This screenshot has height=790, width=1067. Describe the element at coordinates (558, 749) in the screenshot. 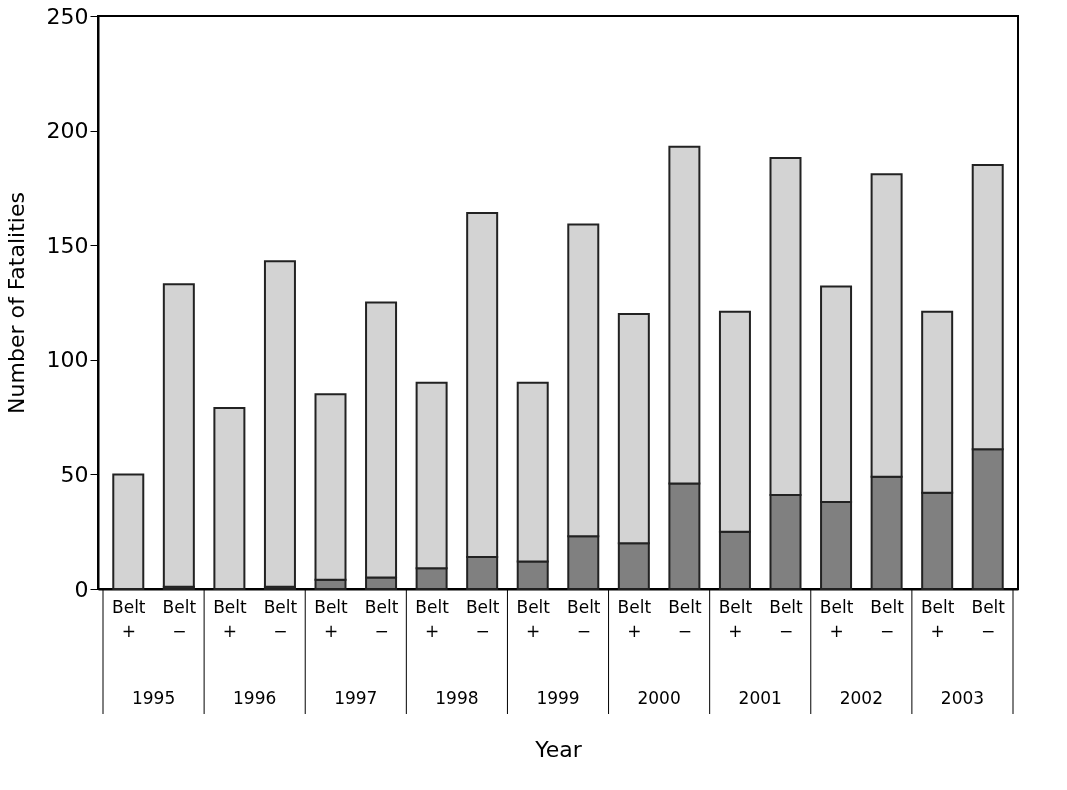

I see `x-axis-title: Year` at that location.